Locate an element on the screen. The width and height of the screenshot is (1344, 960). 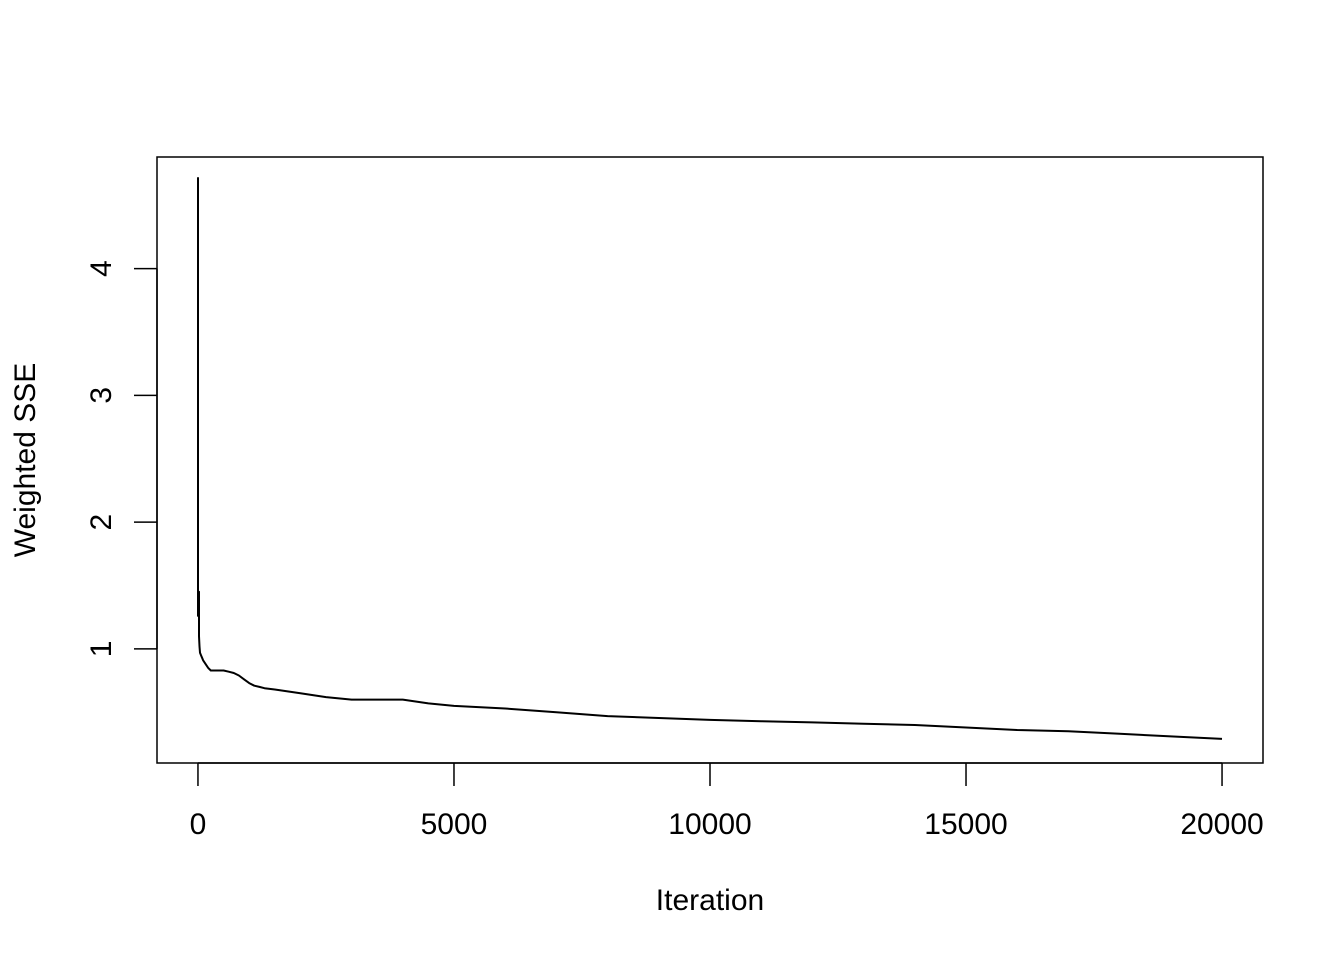
y-tick-label: 4 is located at coordinates (101, 268).